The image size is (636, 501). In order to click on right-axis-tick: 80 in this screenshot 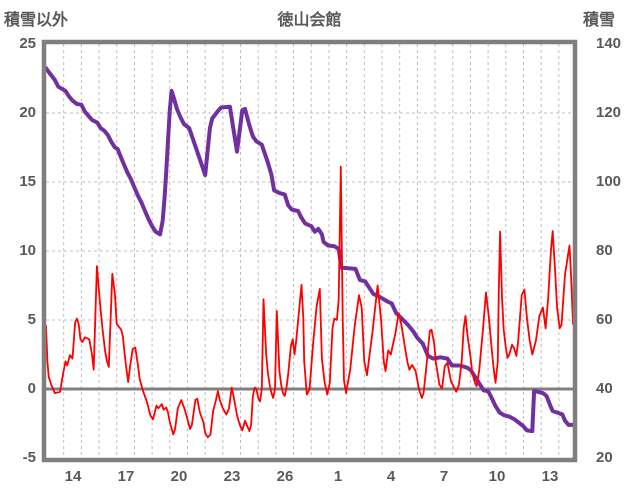, I will do `click(604, 250)`.